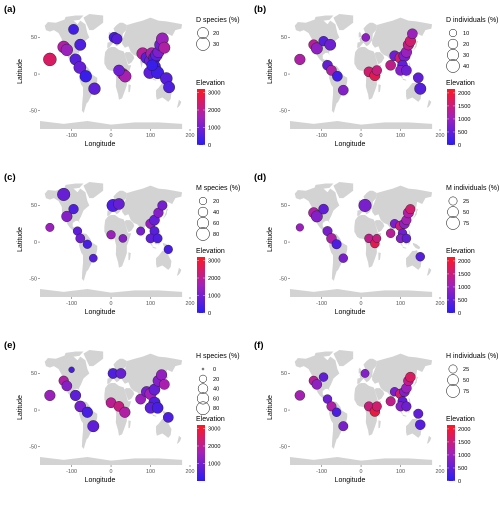  What do you see at coordinates (464, 107) in the screenshot?
I see `color-legend-label: 1500` at bounding box center [464, 107].